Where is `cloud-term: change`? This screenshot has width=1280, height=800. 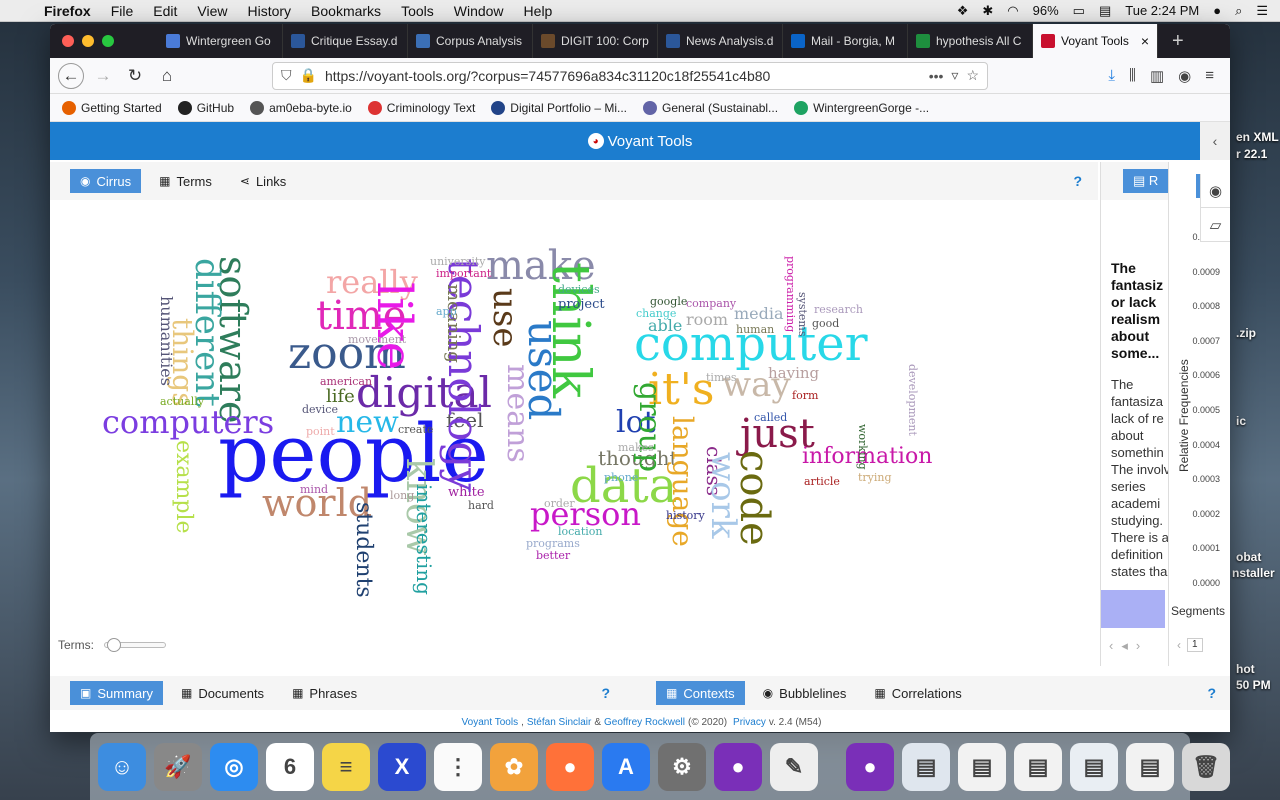 cloud-term: change is located at coordinates (656, 313).